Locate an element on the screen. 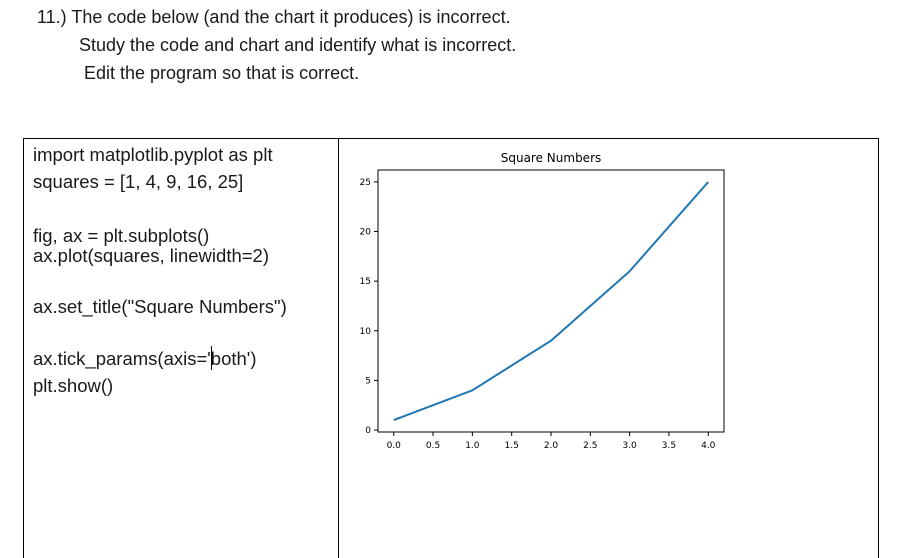  y-axis: 0 5 10 15 20 25 is located at coordinates (369, 307).